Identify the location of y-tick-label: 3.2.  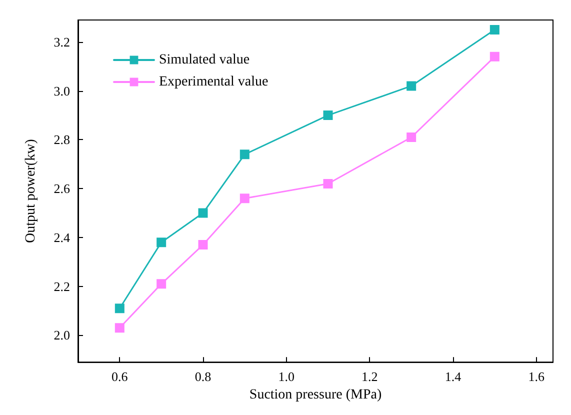
(62, 42).